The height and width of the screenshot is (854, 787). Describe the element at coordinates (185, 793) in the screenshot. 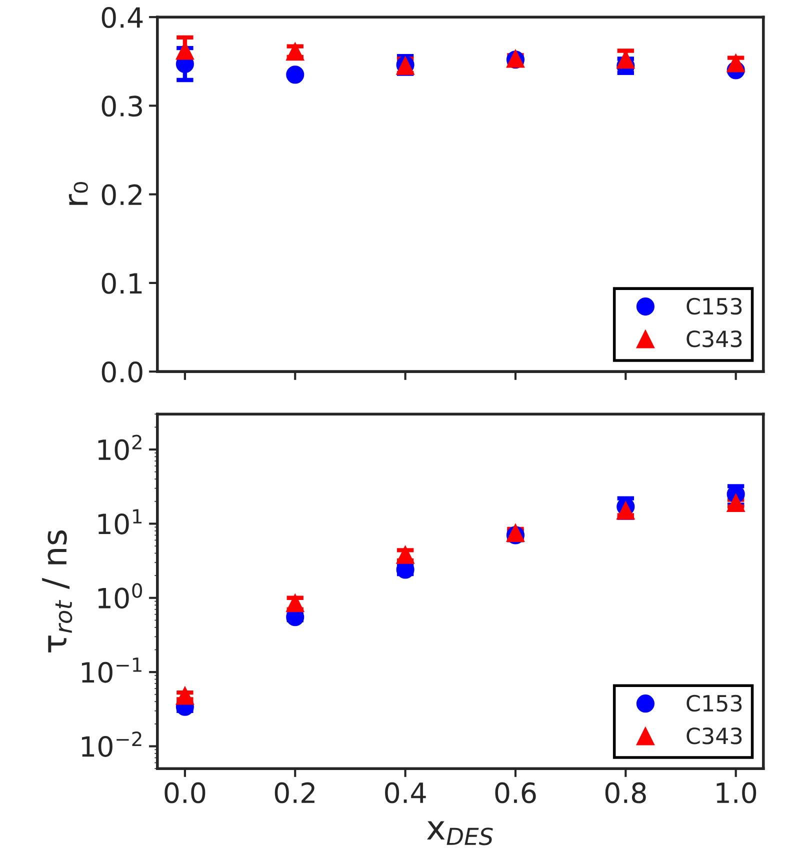

I see `x-tick-label: 0.0` at that location.